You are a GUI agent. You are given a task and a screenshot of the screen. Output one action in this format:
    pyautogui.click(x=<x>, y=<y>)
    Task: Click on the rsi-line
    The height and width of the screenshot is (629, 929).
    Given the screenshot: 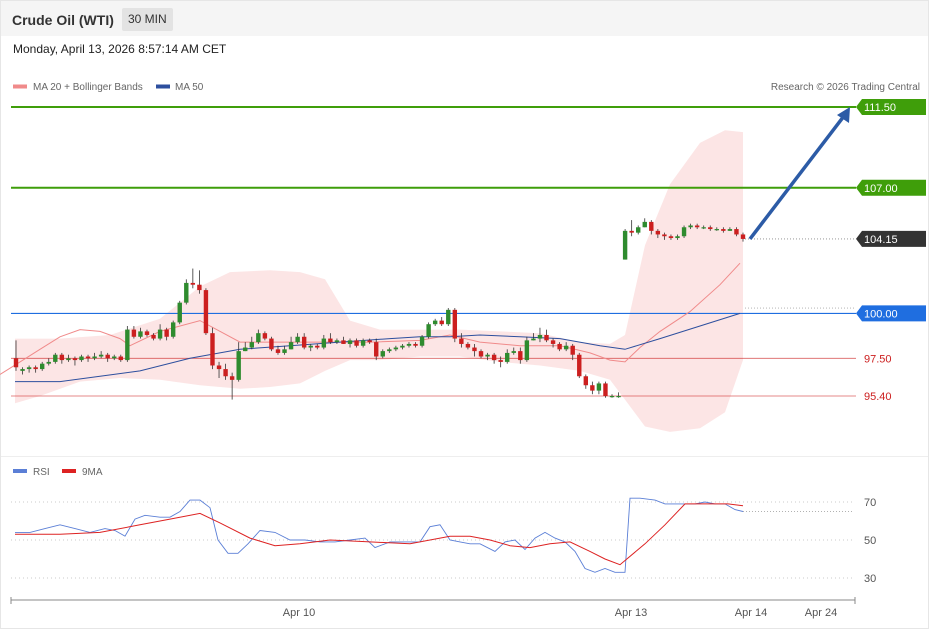 What is the action you would take?
    pyautogui.click(x=379, y=535)
    